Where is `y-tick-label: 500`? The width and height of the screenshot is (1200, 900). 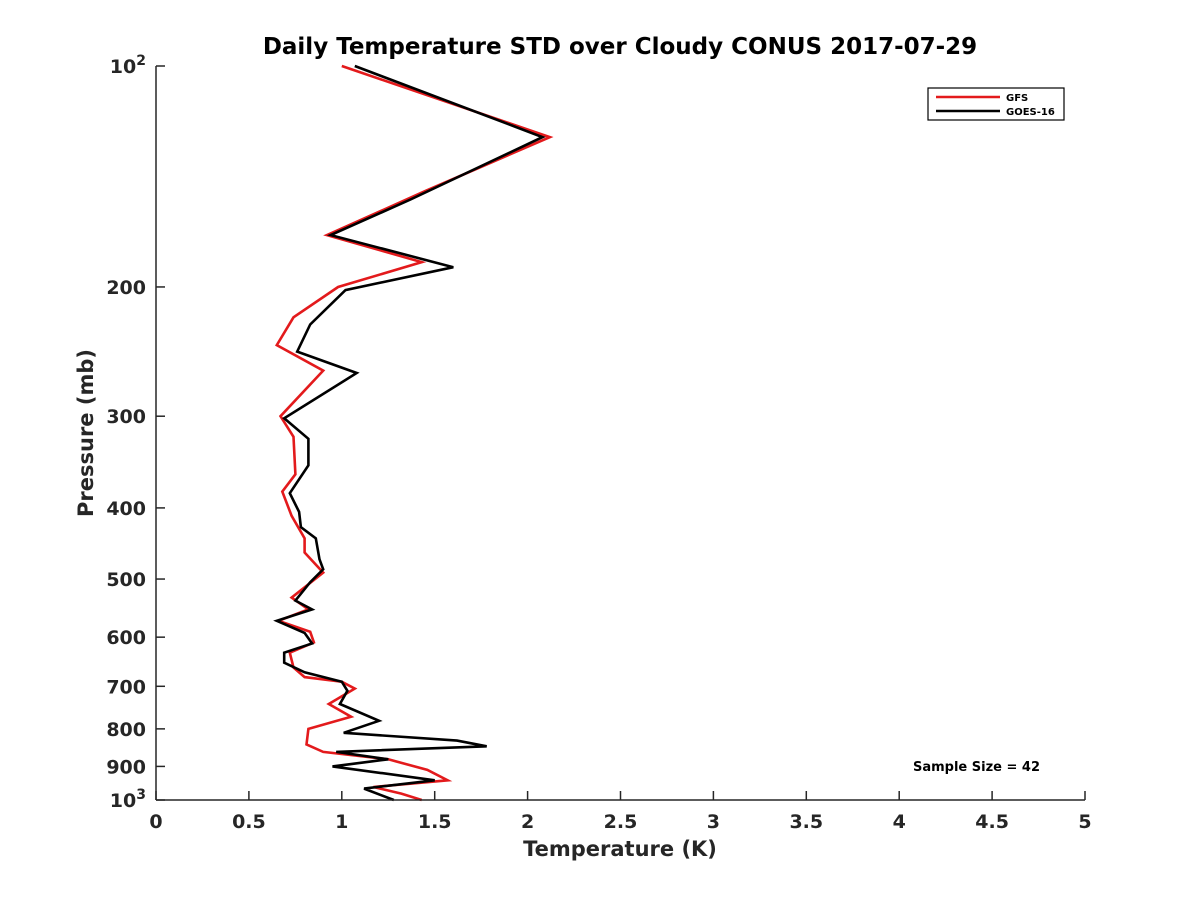 y-tick-label: 500 is located at coordinates (126, 580).